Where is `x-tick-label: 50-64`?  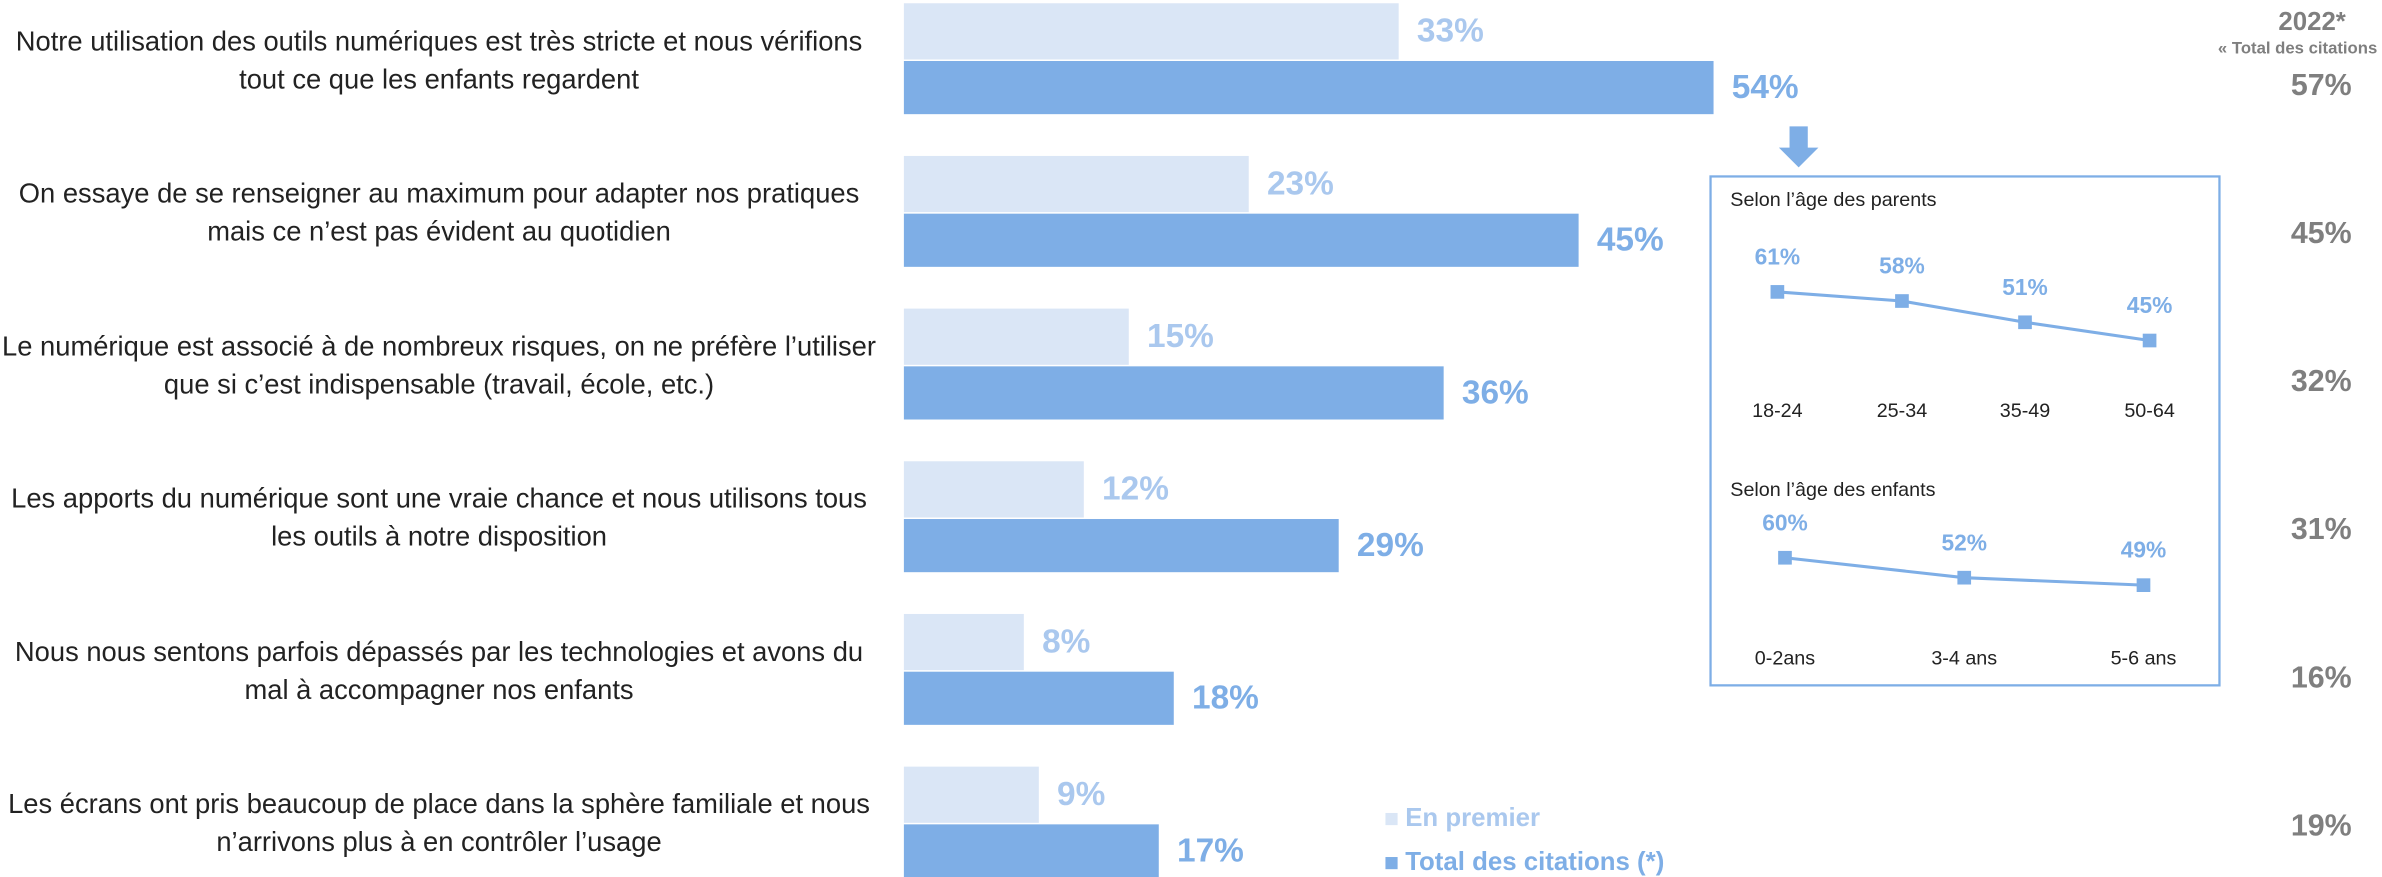 x-tick-label: 50-64 is located at coordinates (2149, 411).